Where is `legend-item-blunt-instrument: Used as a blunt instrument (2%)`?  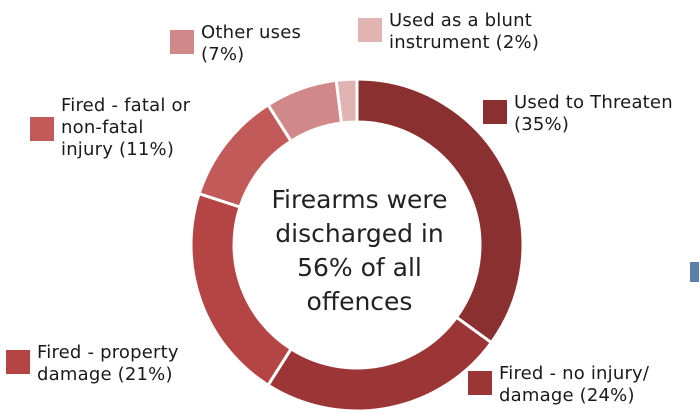 legend-item-blunt-instrument: Used as a blunt instrument (2%) is located at coordinates (448, 32).